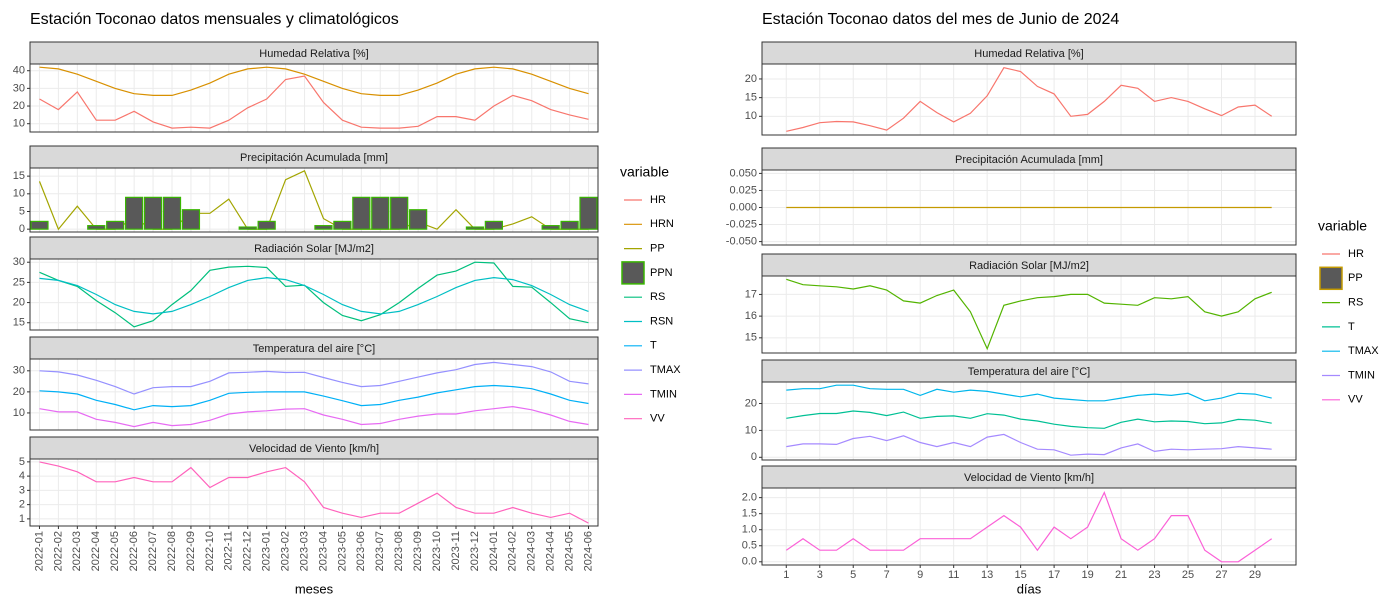  Describe the element at coordinates (820, 575) in the screenshot. I see `x-tick-label: 3` at that location.